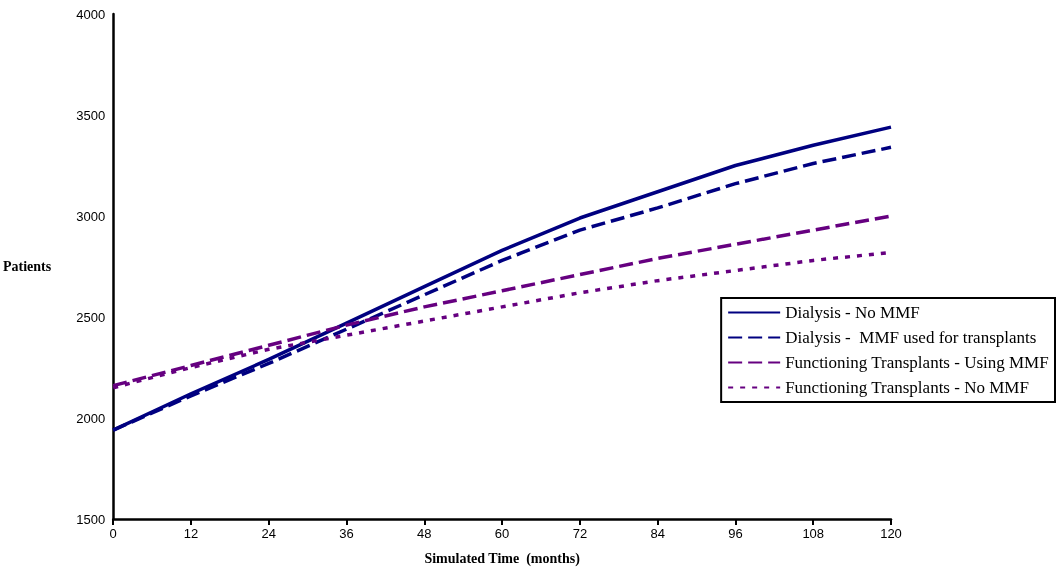 The height and width of the screenshot is (585, 1060). What do you see at coordinates (917, 362) in the screenshot?
I see `legend-label: Functioning Transplants - Using MMF` at bounding box center [917, 362].